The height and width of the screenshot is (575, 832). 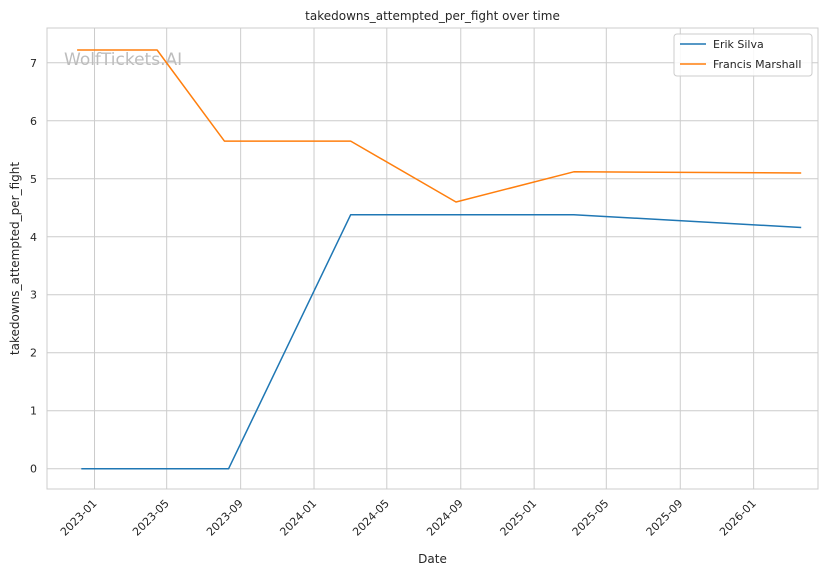 What do you see at coordinates (33, 121) in the screenshot?
I see `y-tick-label: 6` at bounding box center [33, 121].